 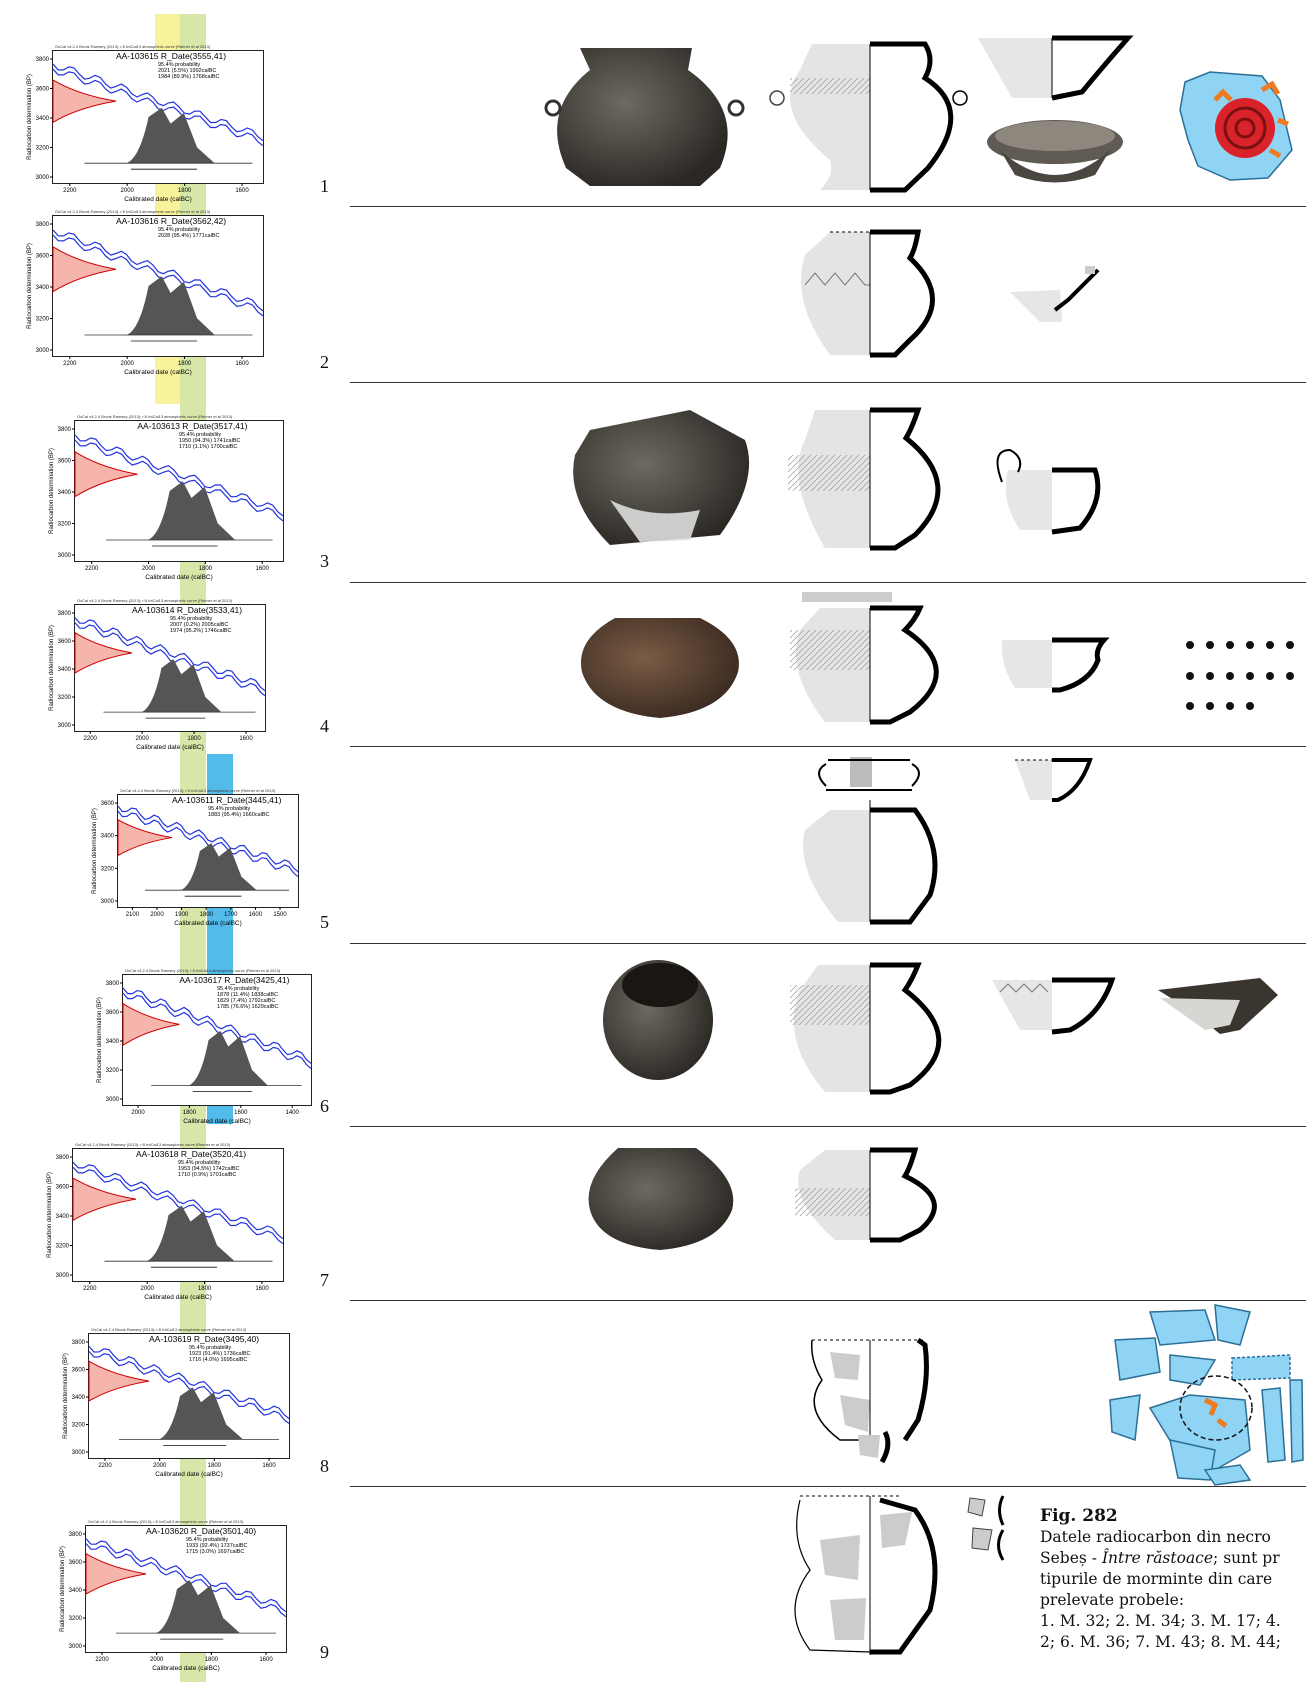 What do you see at coordinates (324, 1106) in the screenshot?
I see `row-number-6: 6` at bounding box center [324, 1106].